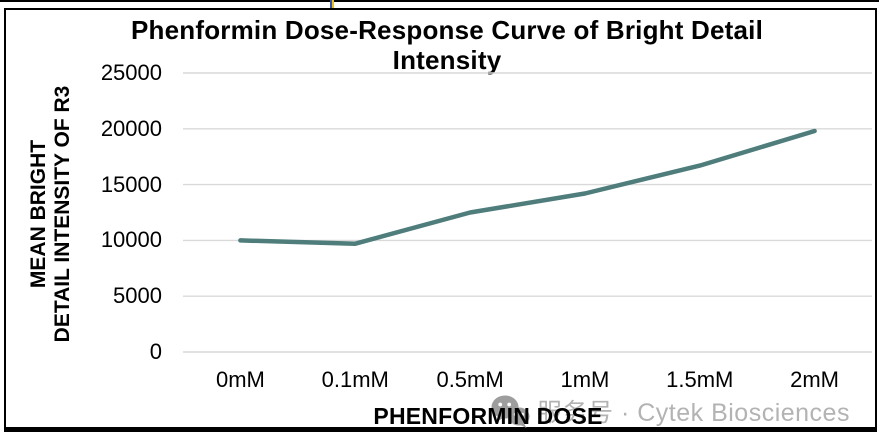 This screenshot has height=439, width=879. I want to click on x-tick-label: 0.5mM, so click(470, 379).